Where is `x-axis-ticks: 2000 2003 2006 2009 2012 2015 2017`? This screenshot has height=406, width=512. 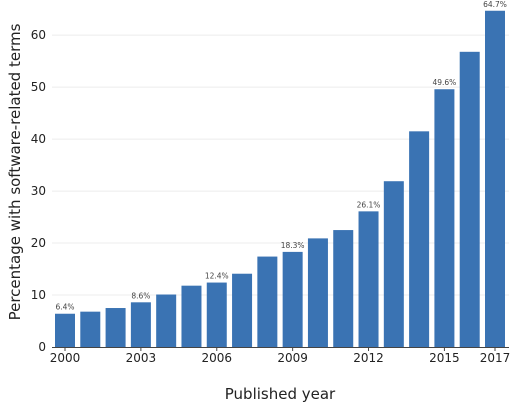 x-axis-ticks: 2000 2003 2006 2009 2012 2015 2017 is located at coordinates (280, 356).